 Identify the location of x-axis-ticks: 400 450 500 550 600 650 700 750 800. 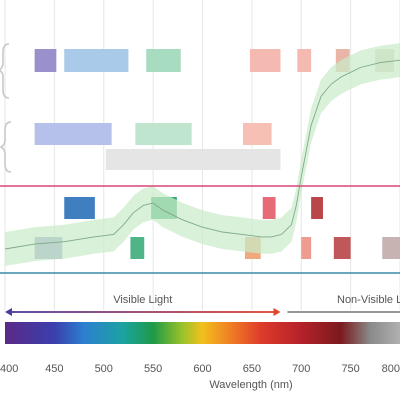
(200, 369).